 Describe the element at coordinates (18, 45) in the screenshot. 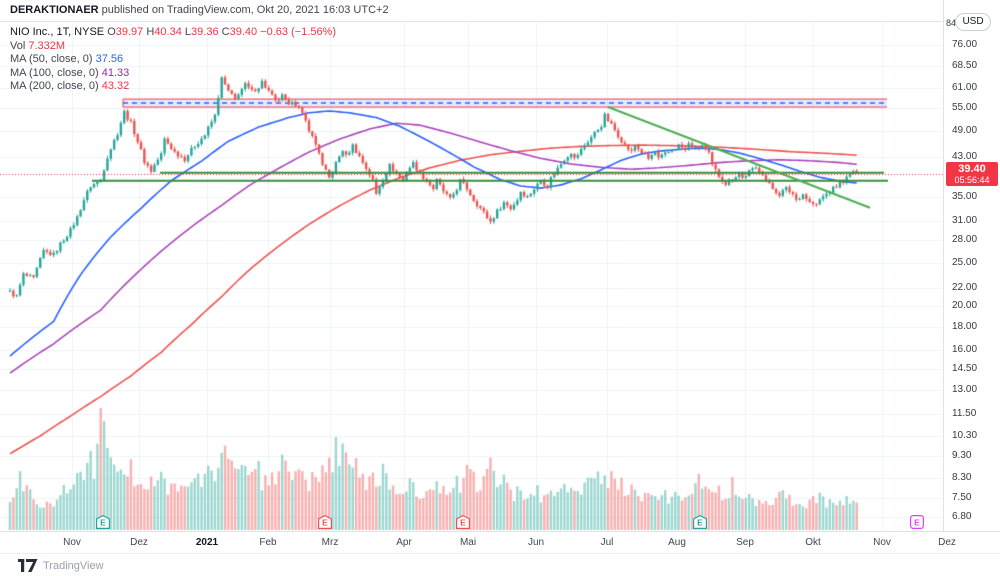

I see `volume-label: Vol` at that location.